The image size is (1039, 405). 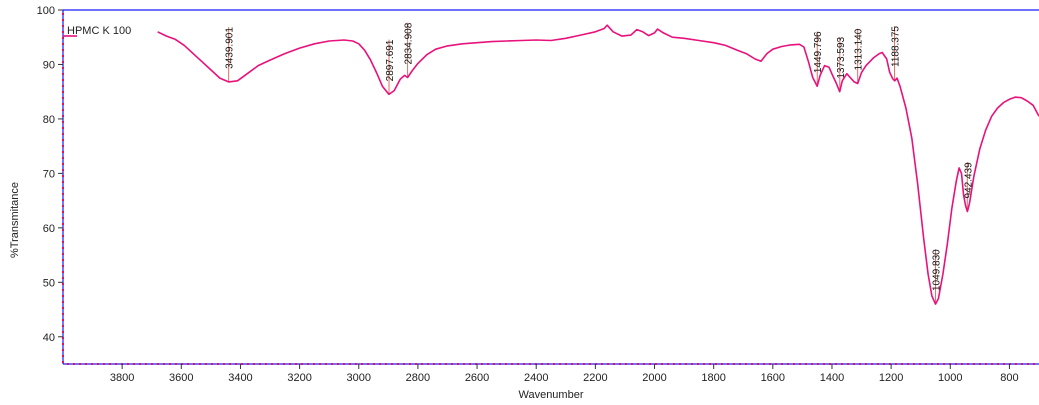 What do you see at coordinates (230, 48) in the screenshot?
I see `peak-label: 3439.901` at bounding box center [230, 48].